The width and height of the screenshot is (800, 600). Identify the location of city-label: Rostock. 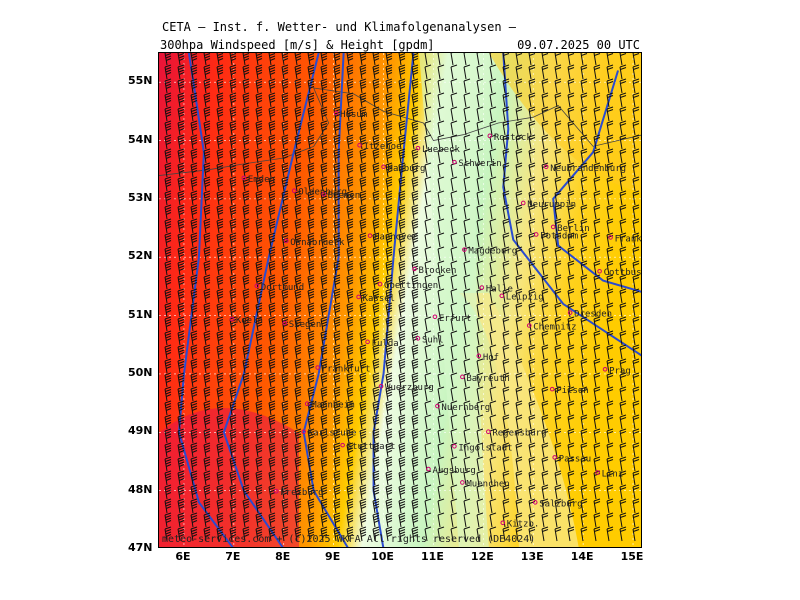
(513, 138).